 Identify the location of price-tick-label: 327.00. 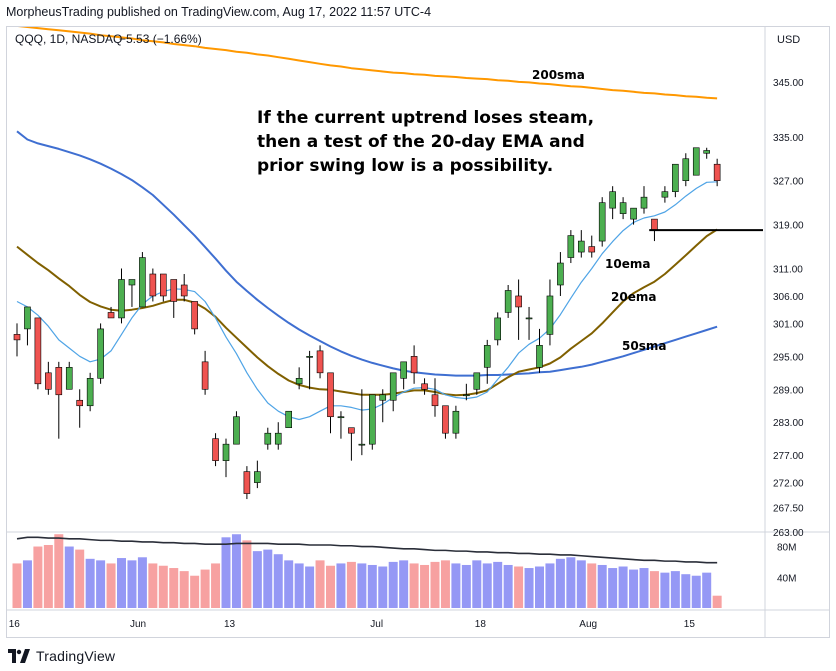
(788, 182).